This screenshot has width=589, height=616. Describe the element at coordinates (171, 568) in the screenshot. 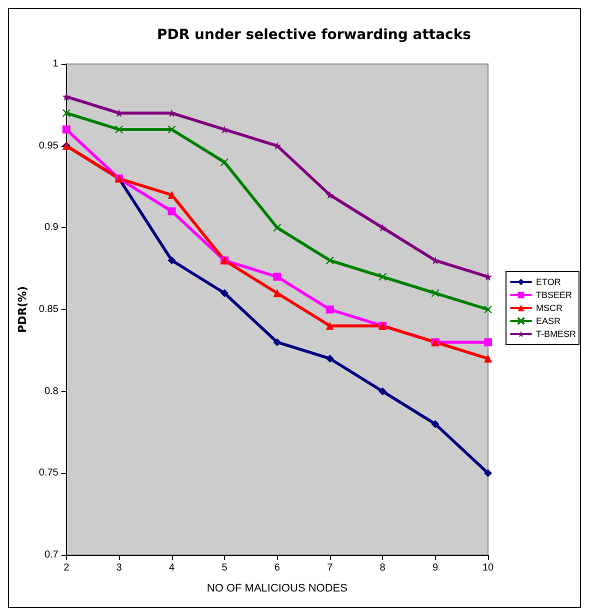

I see `x-tick-label: 4` at that location.